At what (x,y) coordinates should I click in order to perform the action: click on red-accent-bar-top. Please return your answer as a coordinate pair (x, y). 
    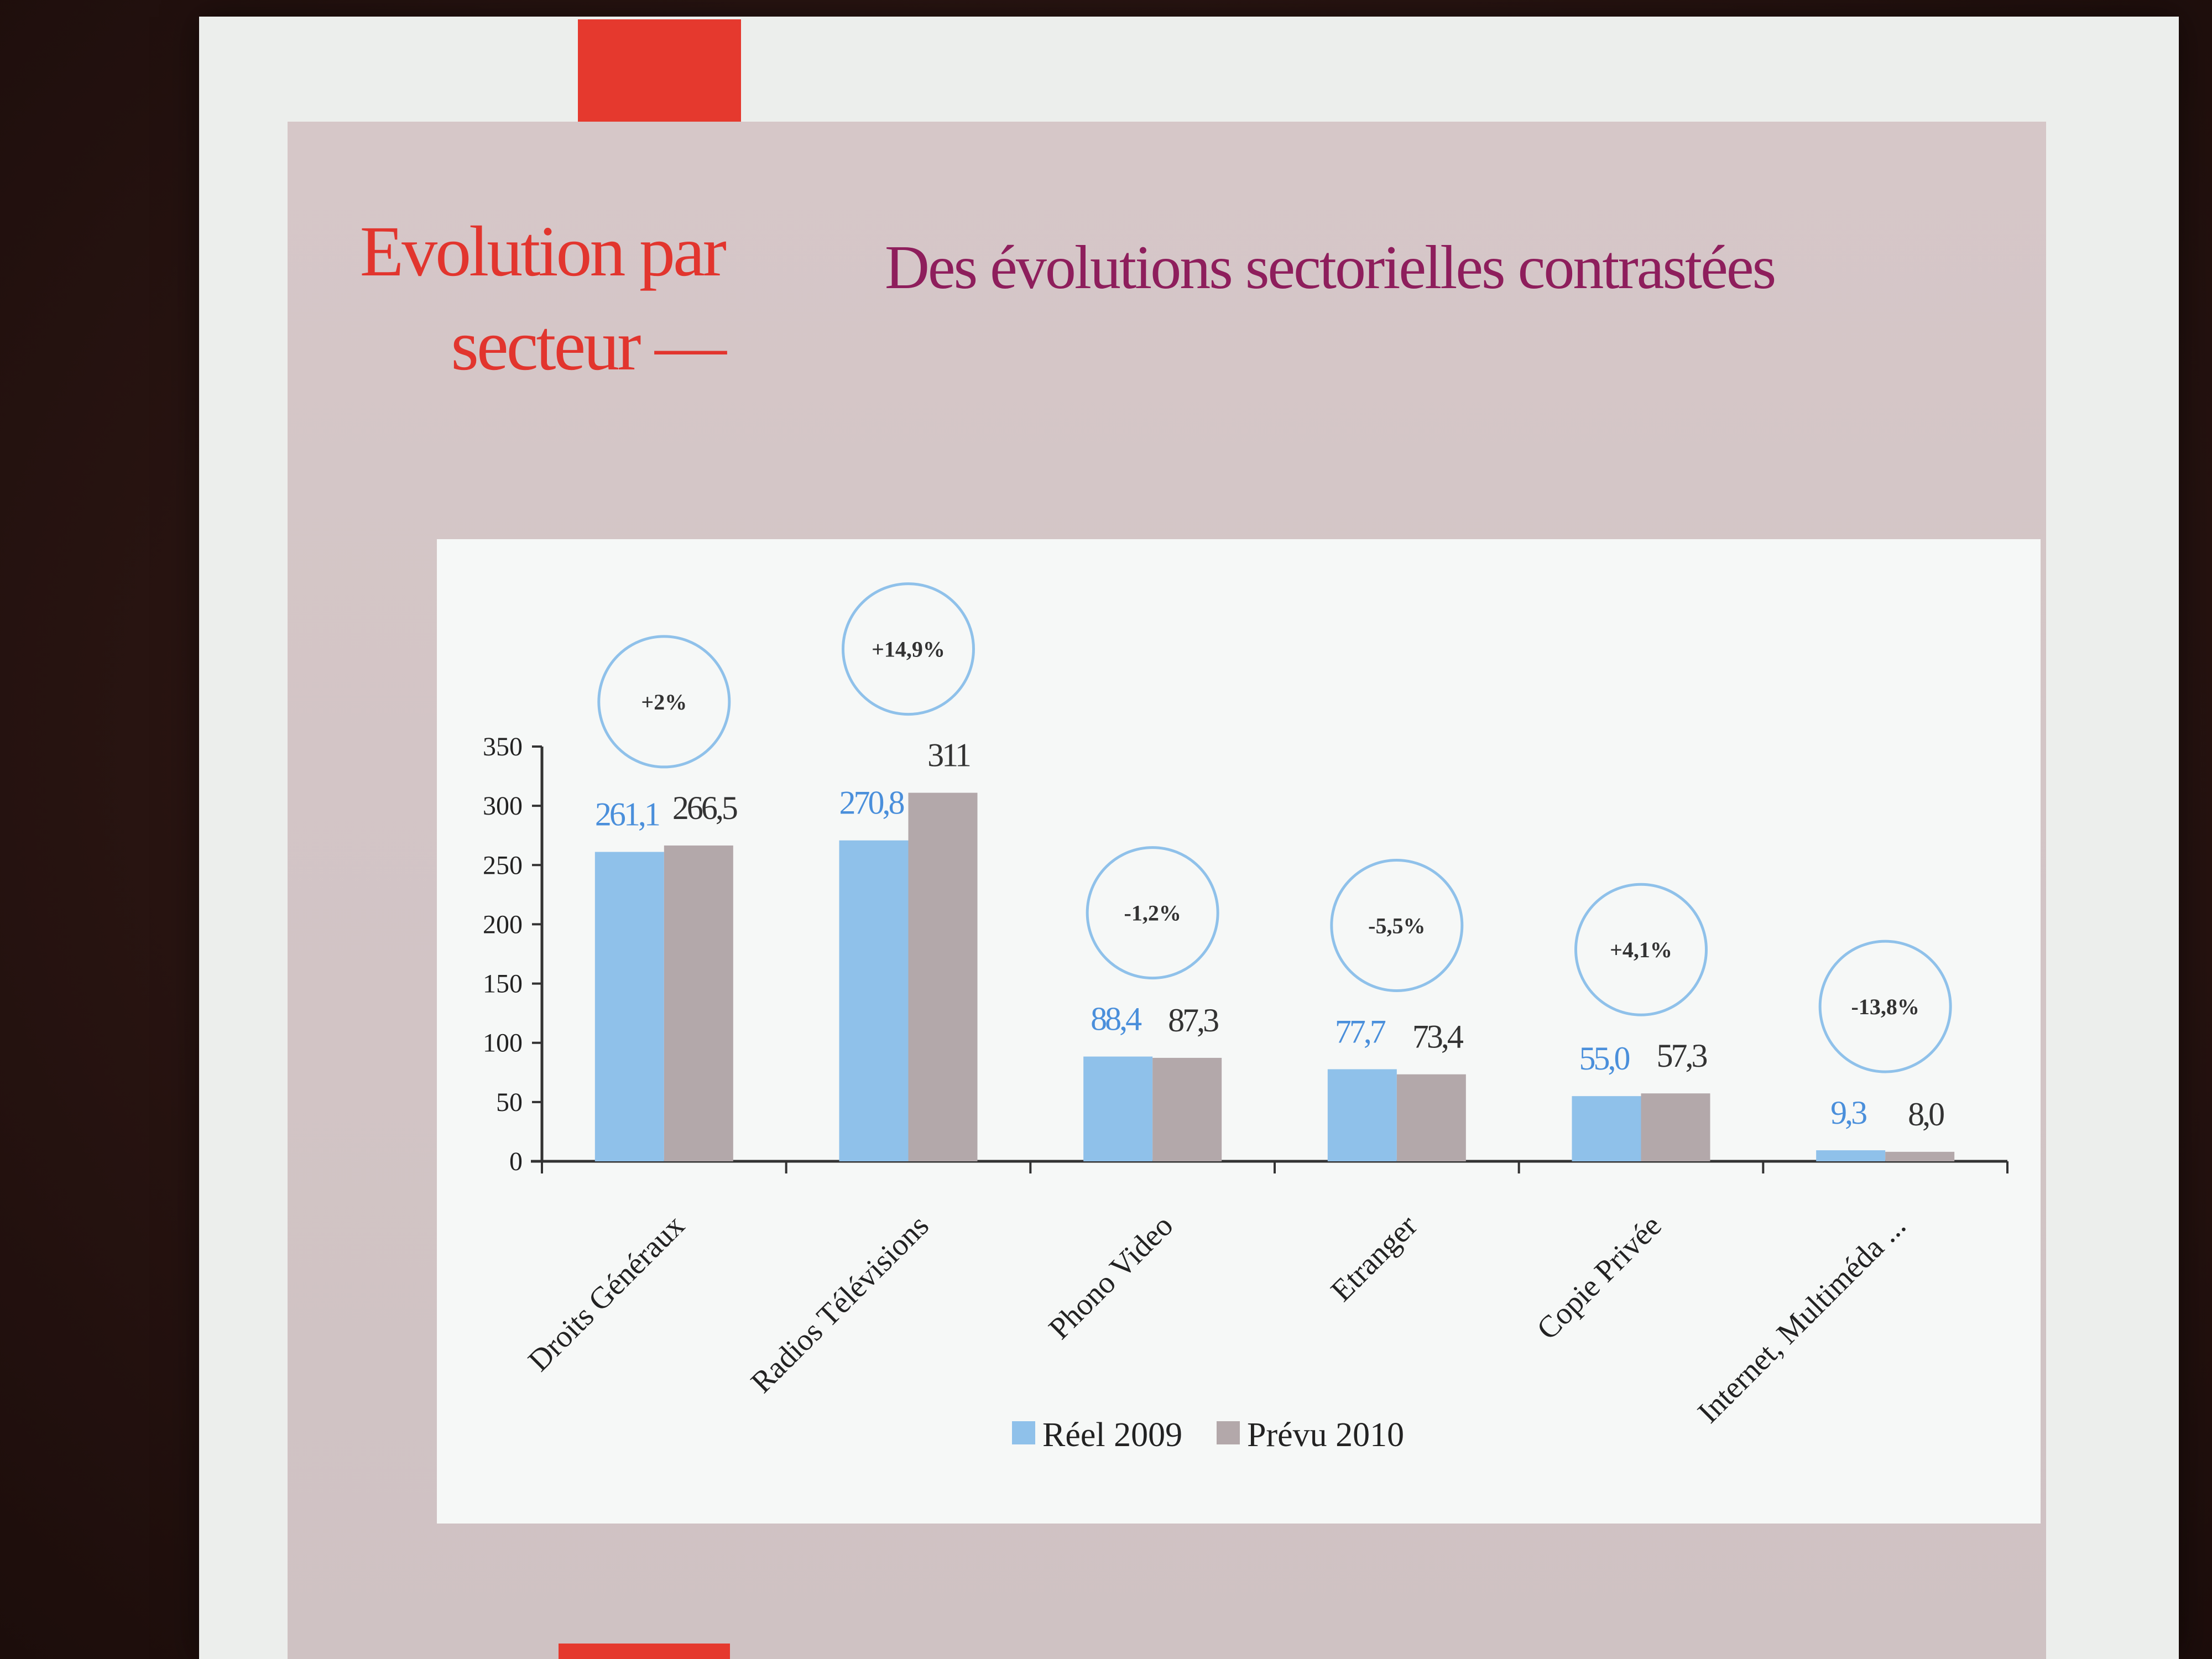
    Looking at the image, I should click on (660, 72).